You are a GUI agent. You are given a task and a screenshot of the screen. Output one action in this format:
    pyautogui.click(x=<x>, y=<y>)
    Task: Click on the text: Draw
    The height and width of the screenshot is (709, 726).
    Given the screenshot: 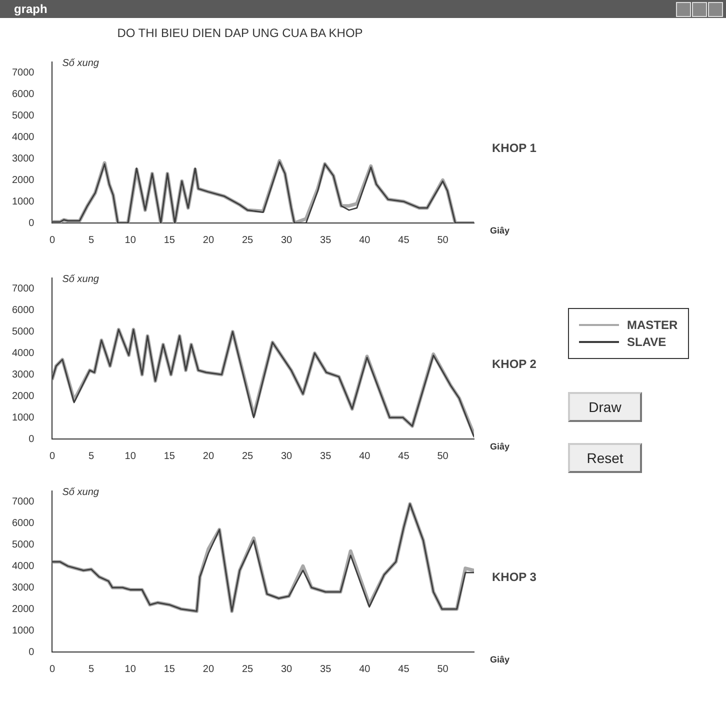 What is the action you would take?
    pyautogui.click(x=605, y=407)
    